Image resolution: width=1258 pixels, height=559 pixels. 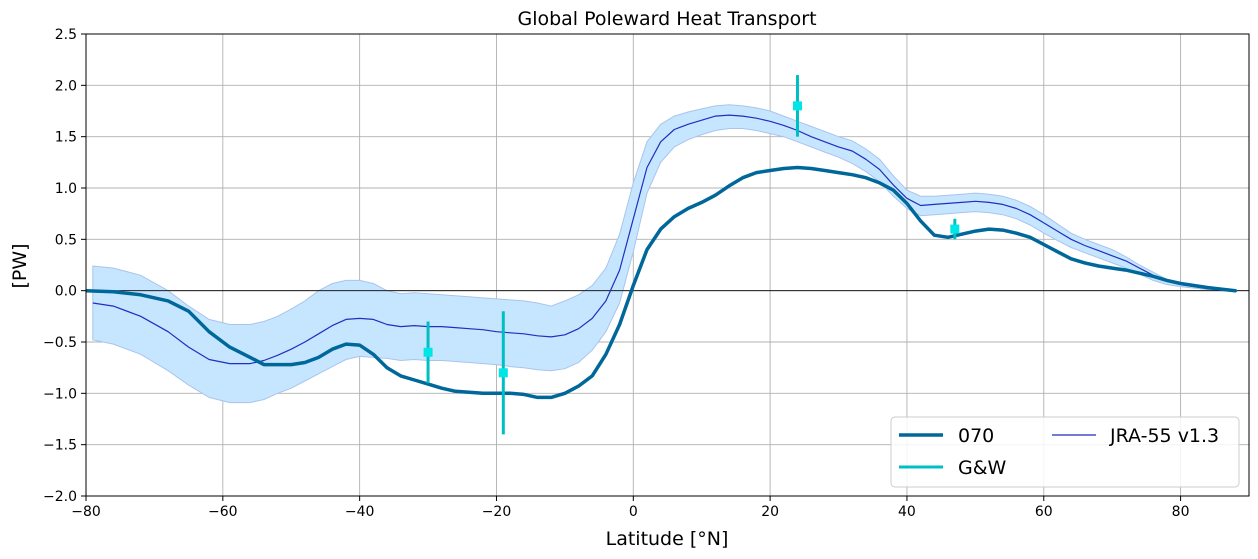 I want to click on x-axis-title: Latitude [°N], so click(x=667, y=539).